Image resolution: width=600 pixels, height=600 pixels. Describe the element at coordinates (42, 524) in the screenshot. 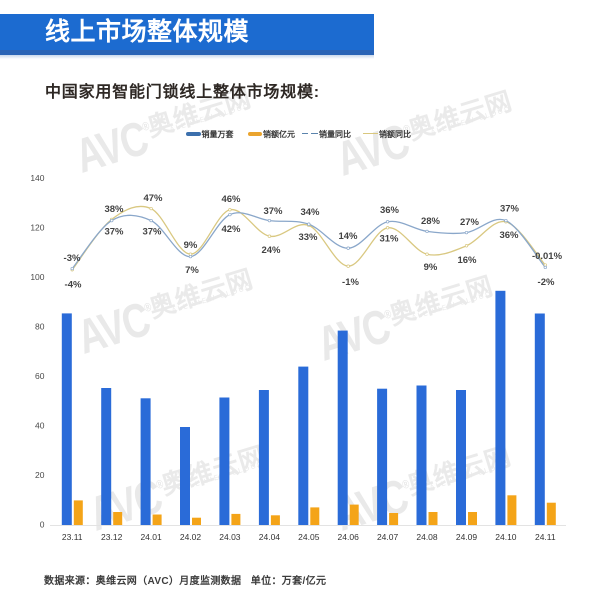

I see `svg-text: 0` at that location.